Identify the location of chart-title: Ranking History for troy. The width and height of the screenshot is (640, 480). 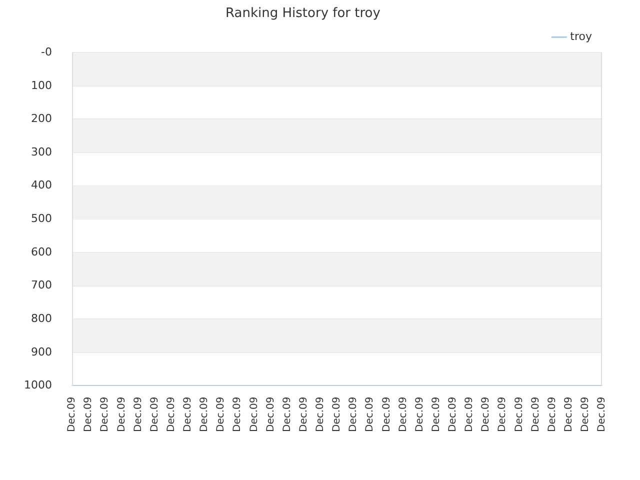
(303, 14).